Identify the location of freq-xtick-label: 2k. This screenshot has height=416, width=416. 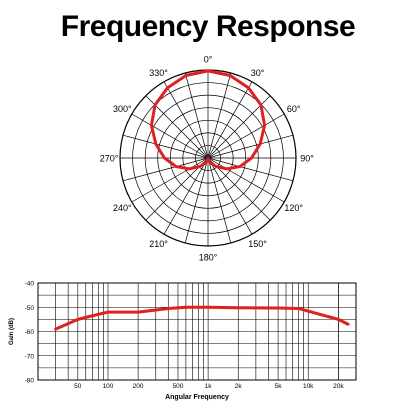
(239, 386).